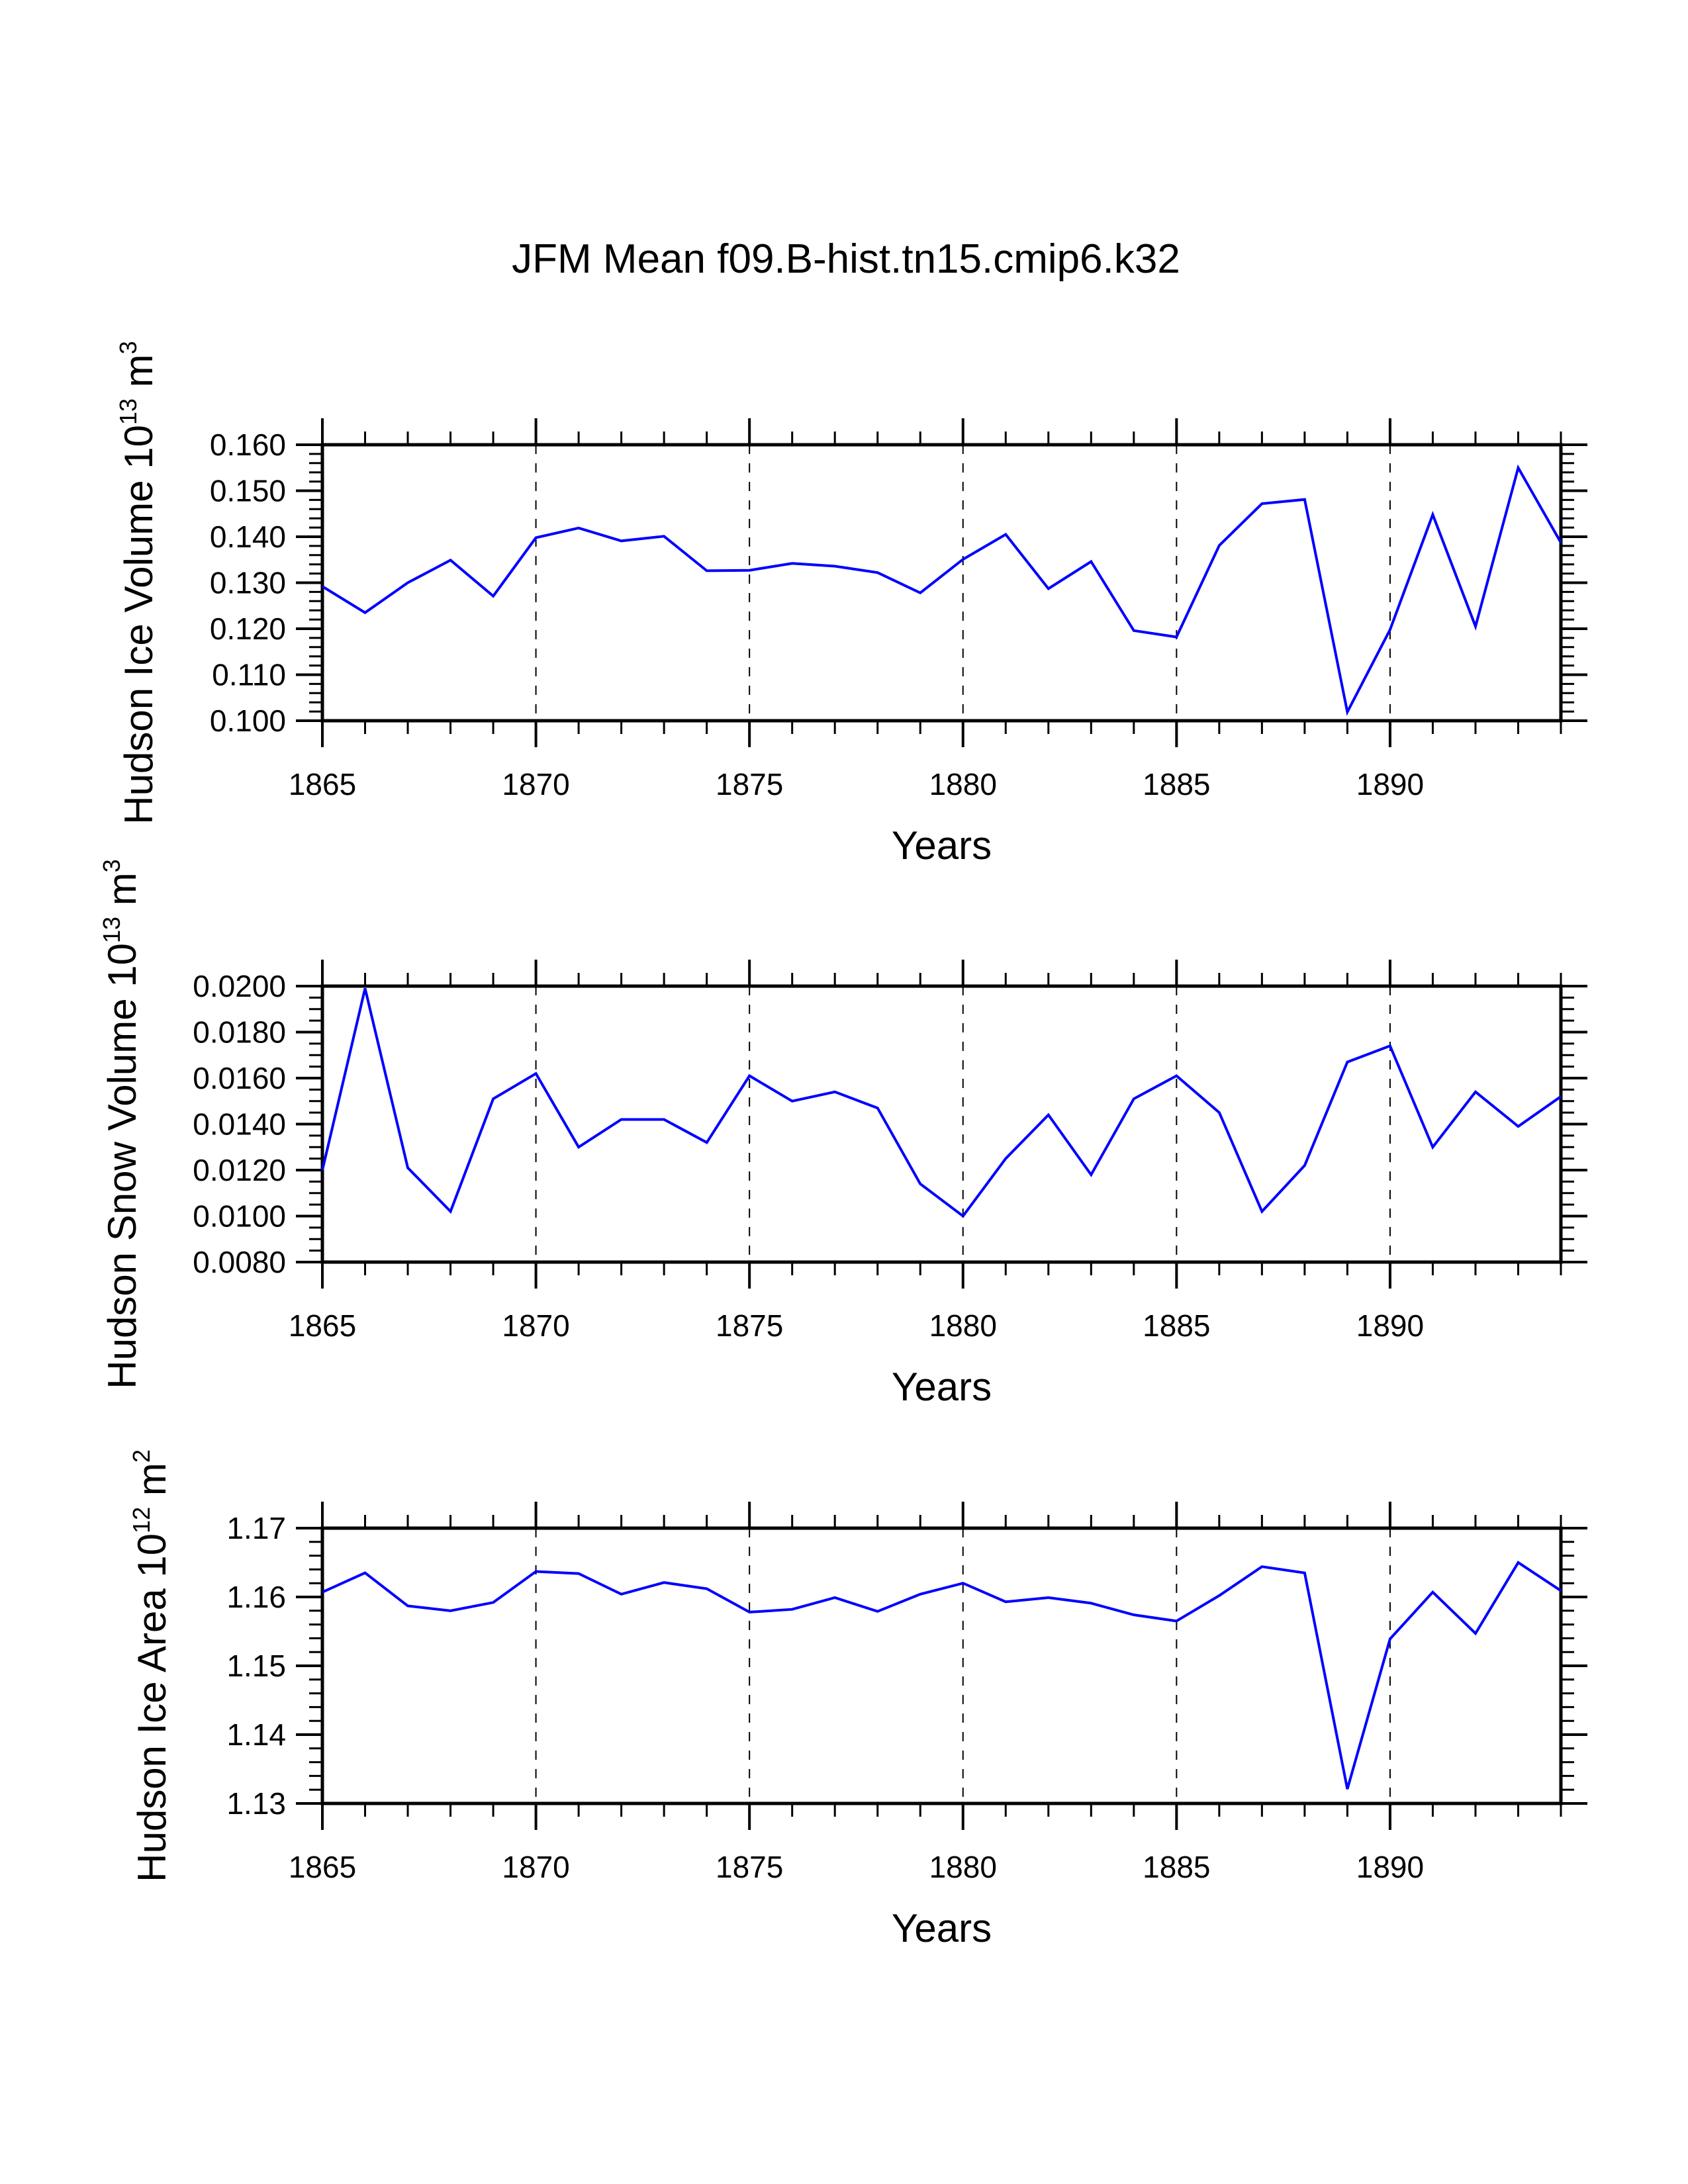 The width and height of the screenshot is (1688, 2184). I want to click on y-tick-label: 0.110, so click(249, 675).